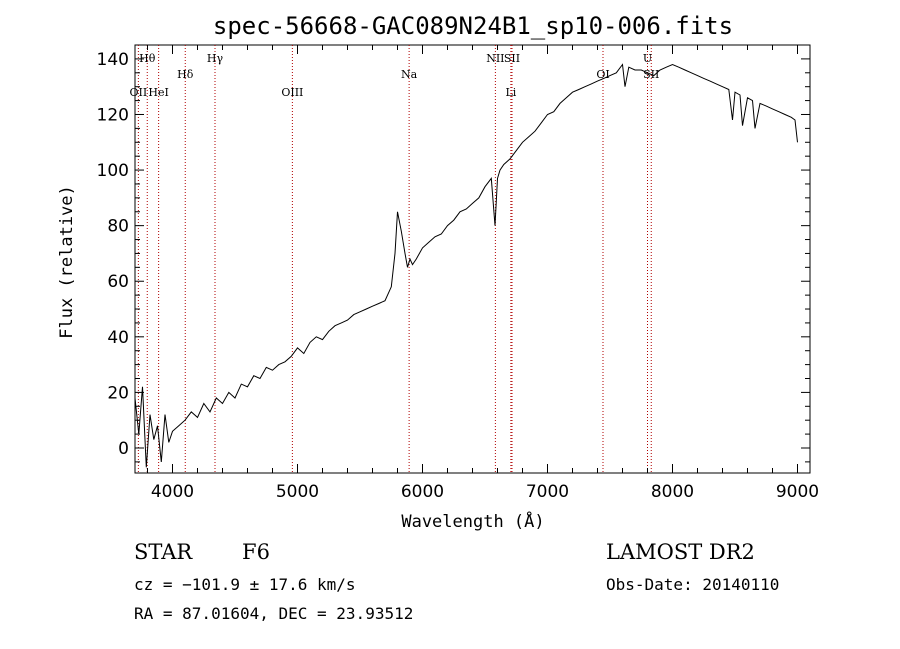  What do you see at coordinates (113, 171) in the screenshot?
I see `y-tick-label: 100` at bounding box center [113, 171].